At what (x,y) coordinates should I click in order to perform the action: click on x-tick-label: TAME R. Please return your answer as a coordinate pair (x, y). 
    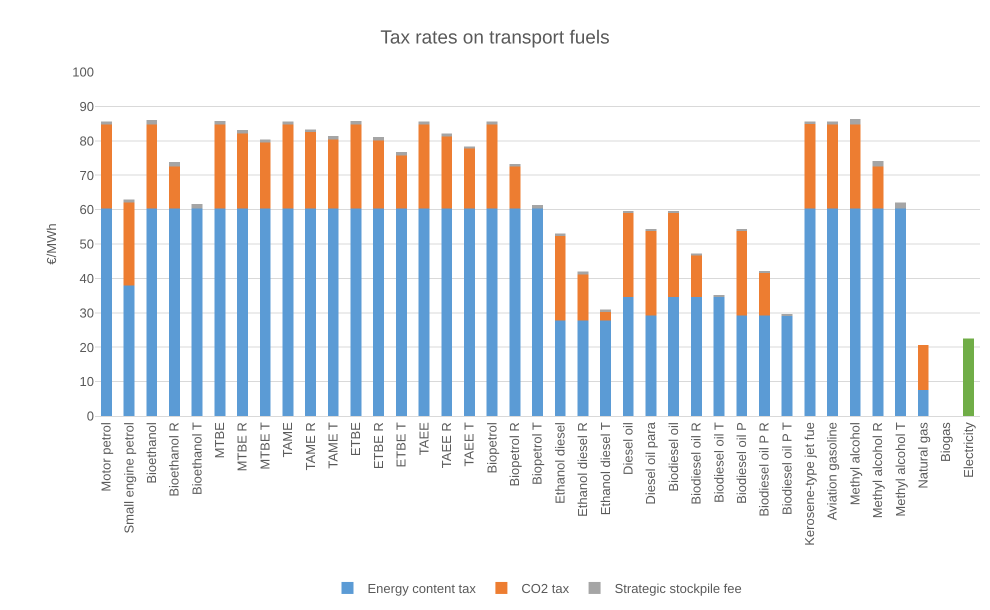
    Looking at the image, I should click on (310, 446).